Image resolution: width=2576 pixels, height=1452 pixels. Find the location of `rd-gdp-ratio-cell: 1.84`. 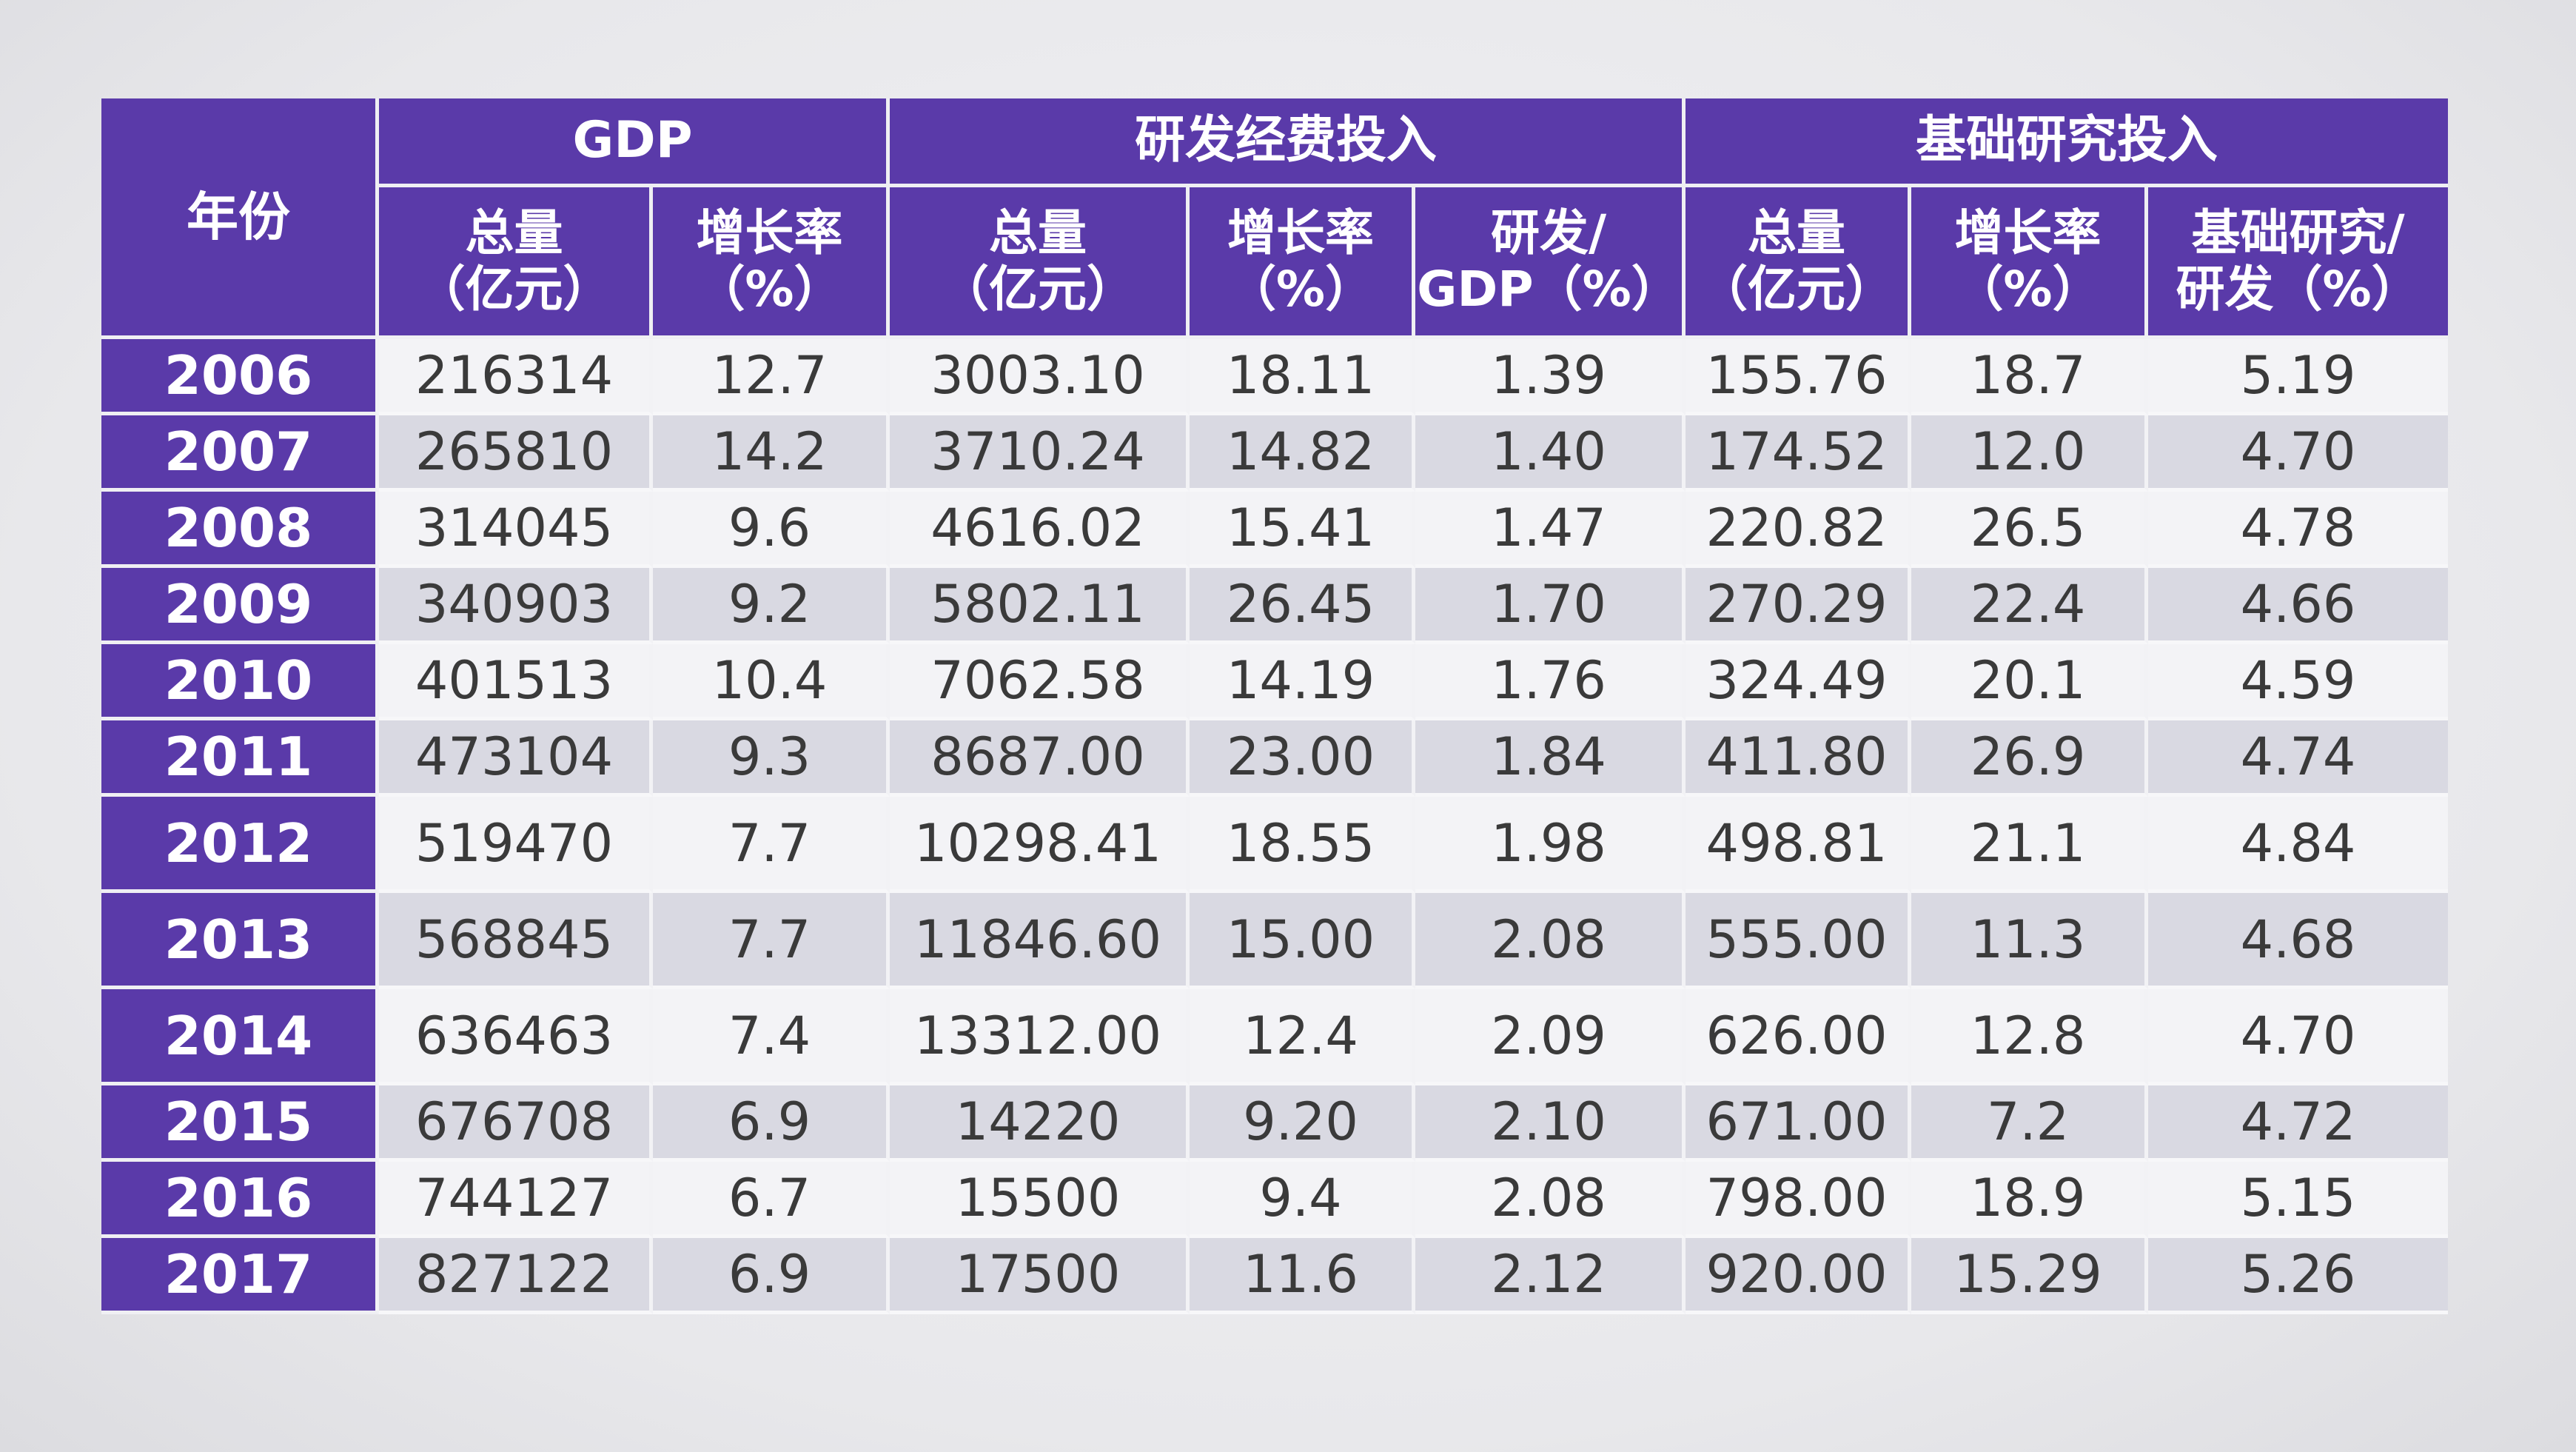

rd-gdp-ratio-cell: 1.84 is located at coordinates (1550, 758).